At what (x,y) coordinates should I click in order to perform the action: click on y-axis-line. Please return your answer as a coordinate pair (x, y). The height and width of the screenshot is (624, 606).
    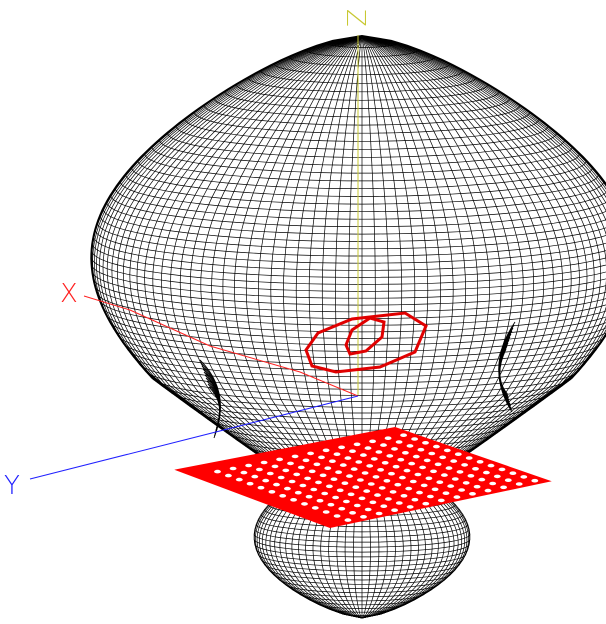
    Looking at the image, I should click on (194, 437).